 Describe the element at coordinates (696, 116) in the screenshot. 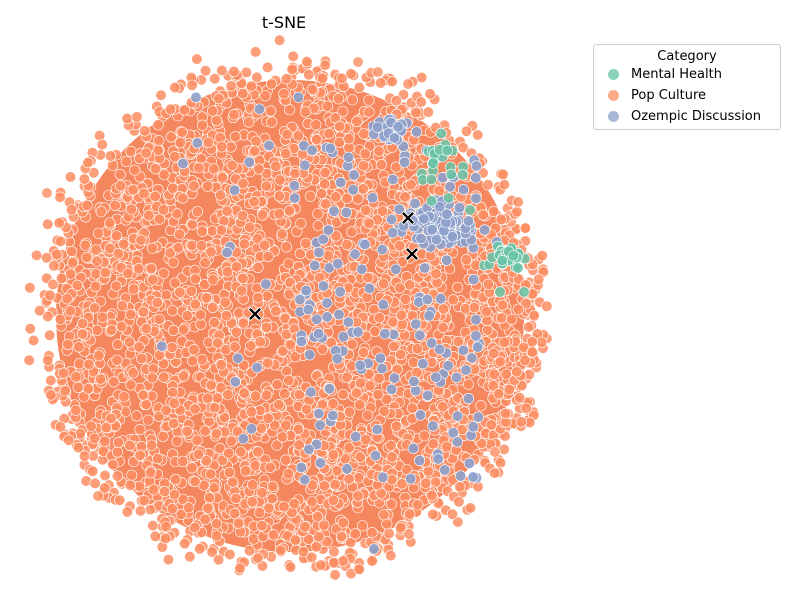

I see `legend-label: Ozempic Discussion` at that location.